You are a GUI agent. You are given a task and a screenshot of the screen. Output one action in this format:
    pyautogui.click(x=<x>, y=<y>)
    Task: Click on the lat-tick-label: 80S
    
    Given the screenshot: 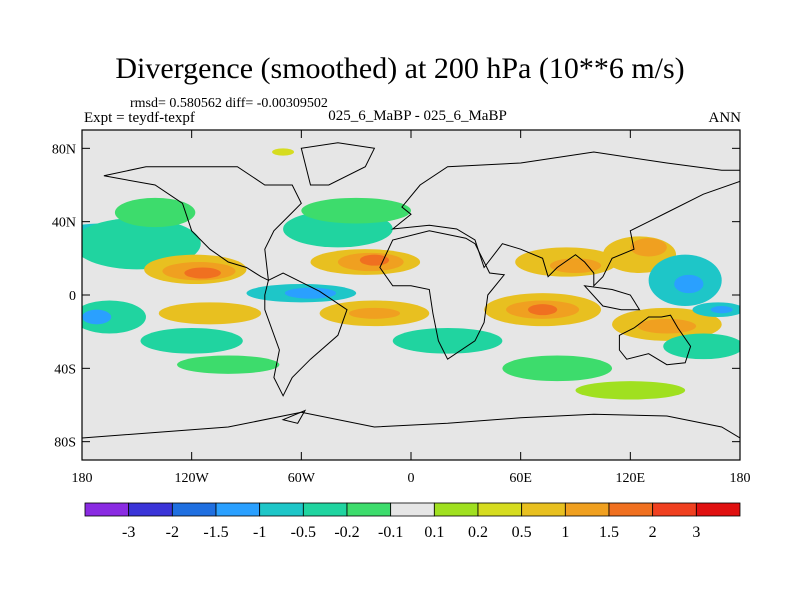 What is the action you would take?
    pyautogui.click(x=65, y=443)
    